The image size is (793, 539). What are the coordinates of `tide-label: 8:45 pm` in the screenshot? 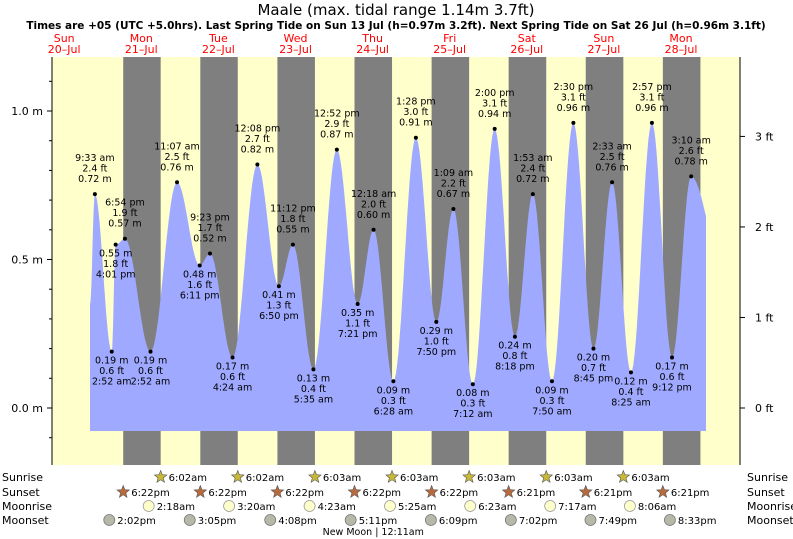 It's located at (594, 379).